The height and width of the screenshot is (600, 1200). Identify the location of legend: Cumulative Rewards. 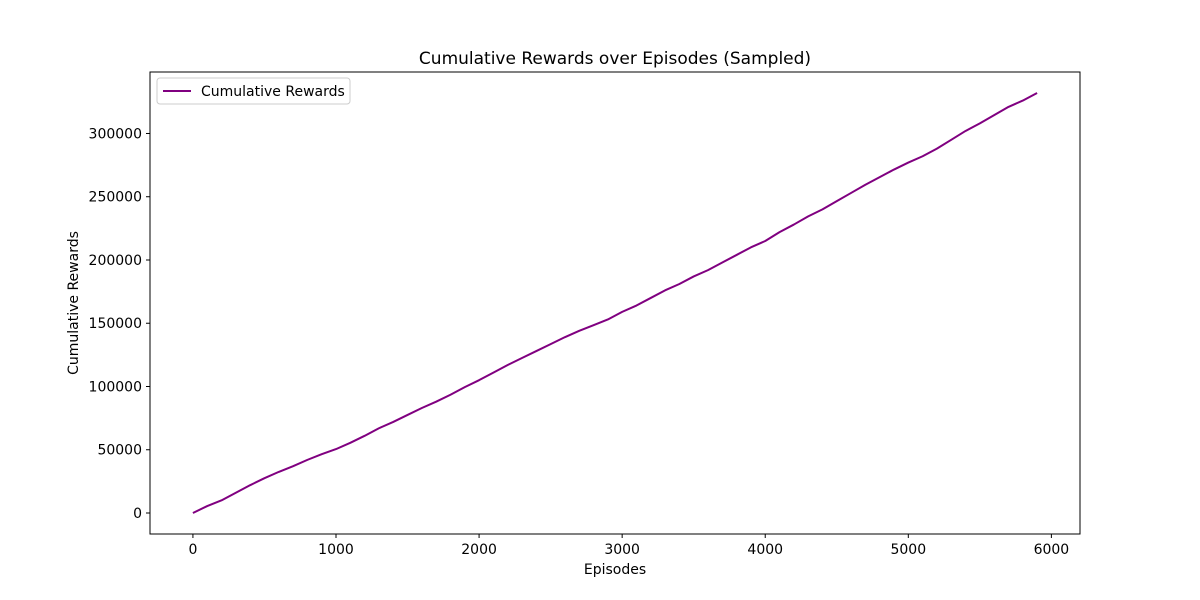
(253, 91).